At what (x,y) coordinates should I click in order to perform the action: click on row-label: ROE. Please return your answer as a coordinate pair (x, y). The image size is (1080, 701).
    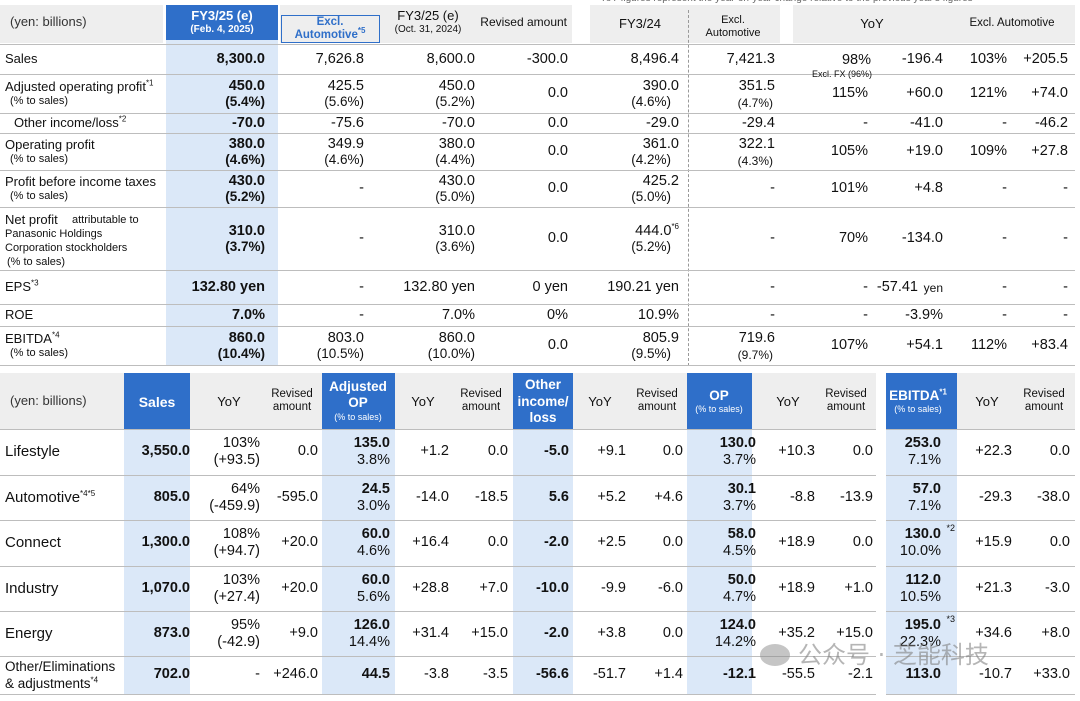
    Looking at the image, I should click on (19, 314).